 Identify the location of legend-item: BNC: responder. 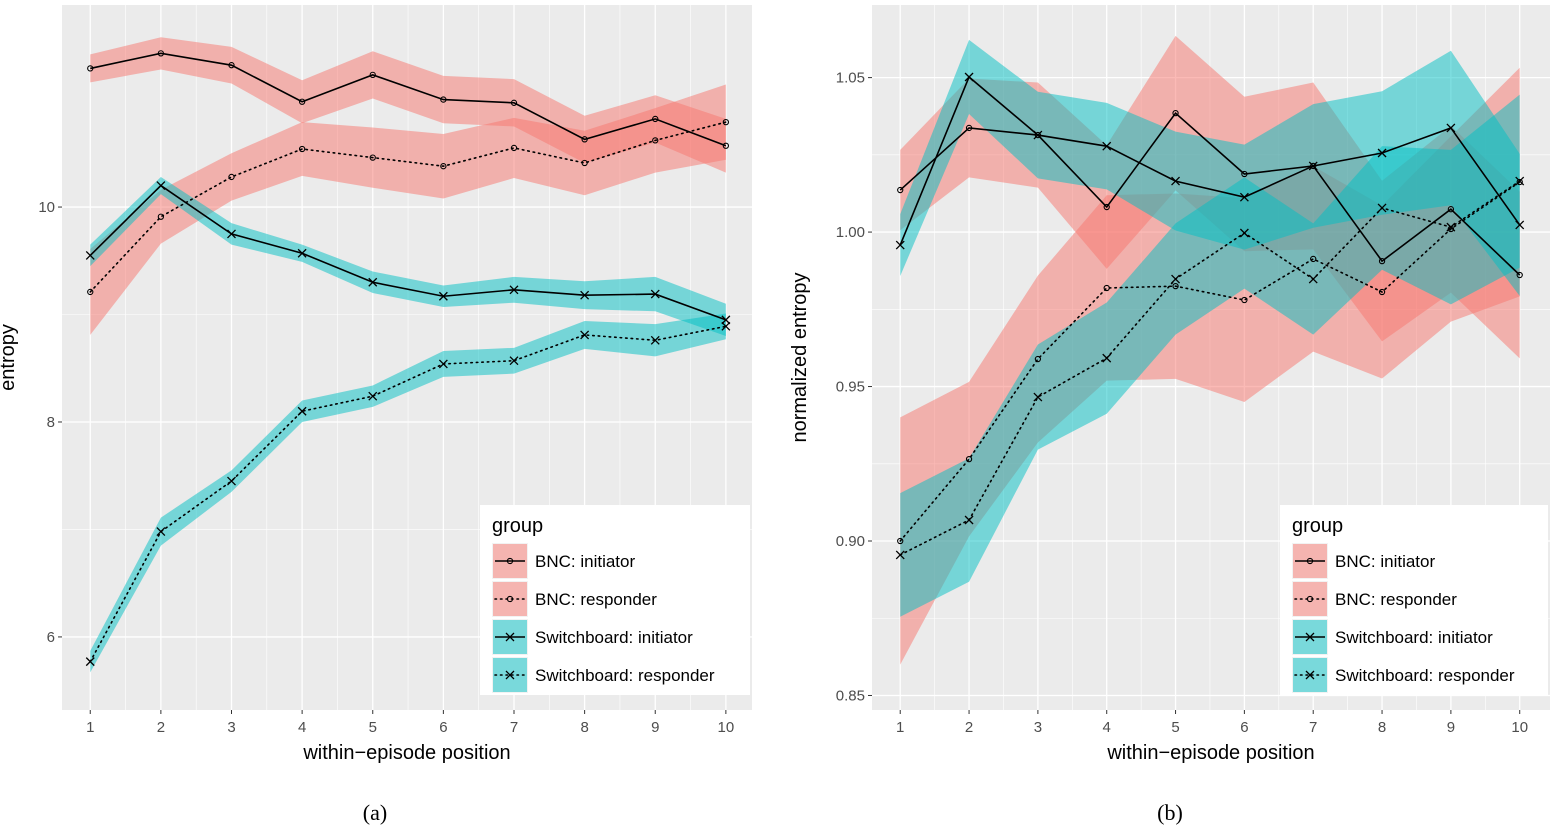
(574, 599).